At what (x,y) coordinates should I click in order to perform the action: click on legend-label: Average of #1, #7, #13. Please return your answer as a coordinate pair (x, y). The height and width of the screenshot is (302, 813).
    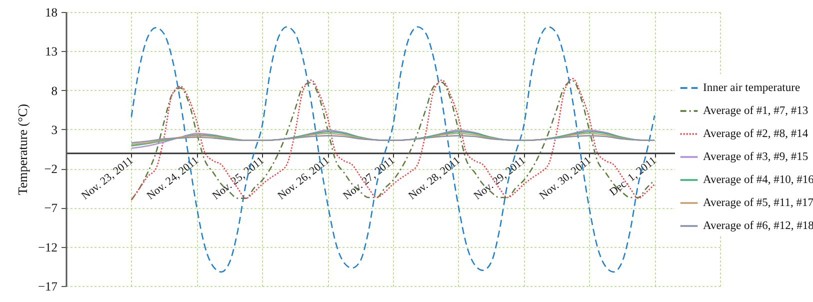
    Looking at the image, I should click on (755, 111).